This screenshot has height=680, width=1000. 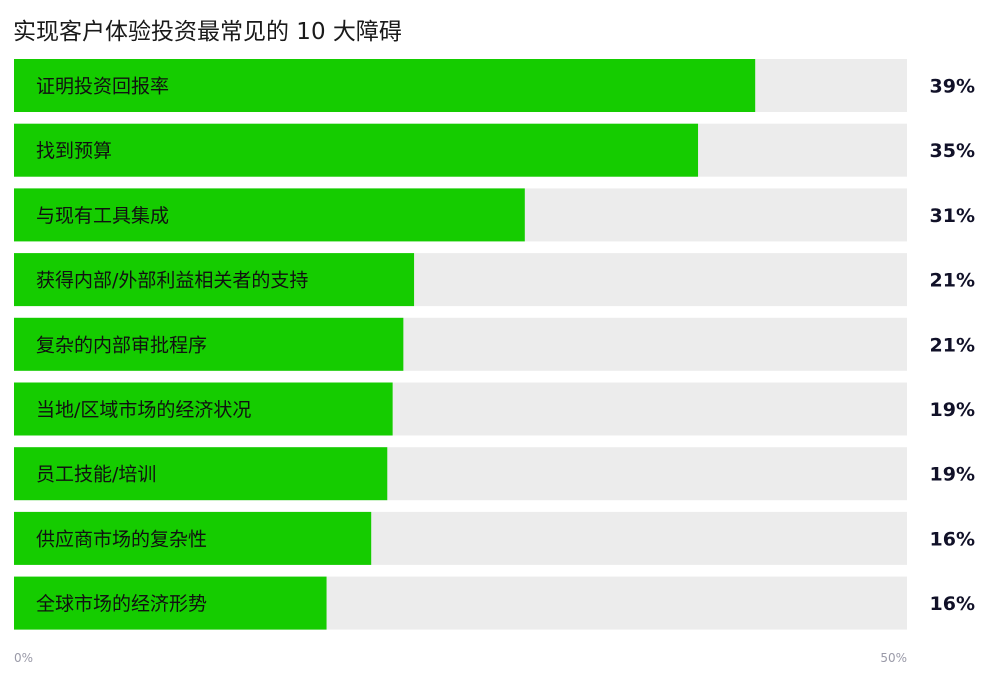 What do you see at coordinates (207, 32) in the screenshot?
I see `chart-title: 实现客户体验投资最常见的 10 大障碍` at bounding box center [207, 32].